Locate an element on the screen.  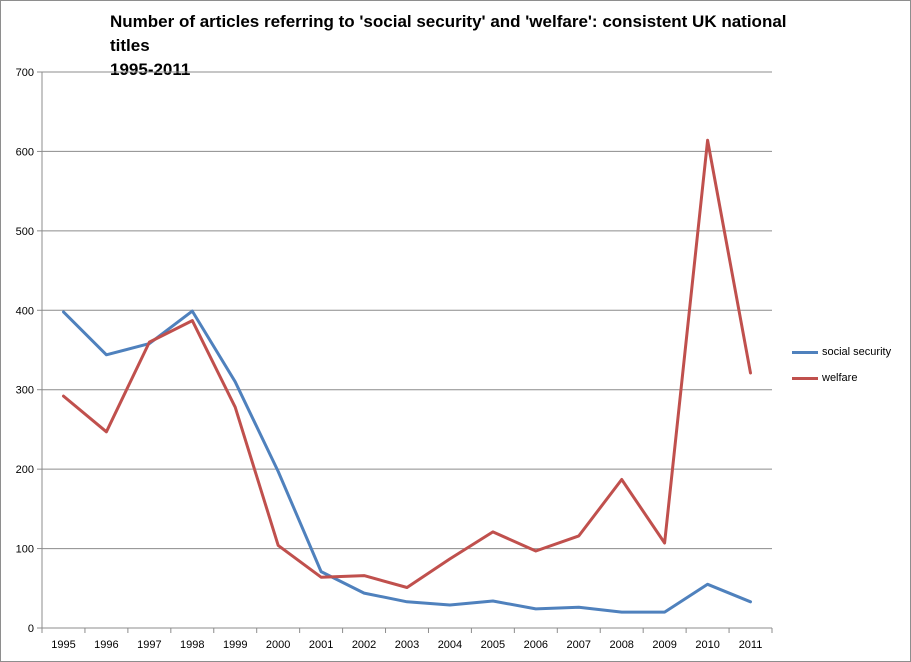
legend-item-social-security: social security is located at coordinates (841, 352).